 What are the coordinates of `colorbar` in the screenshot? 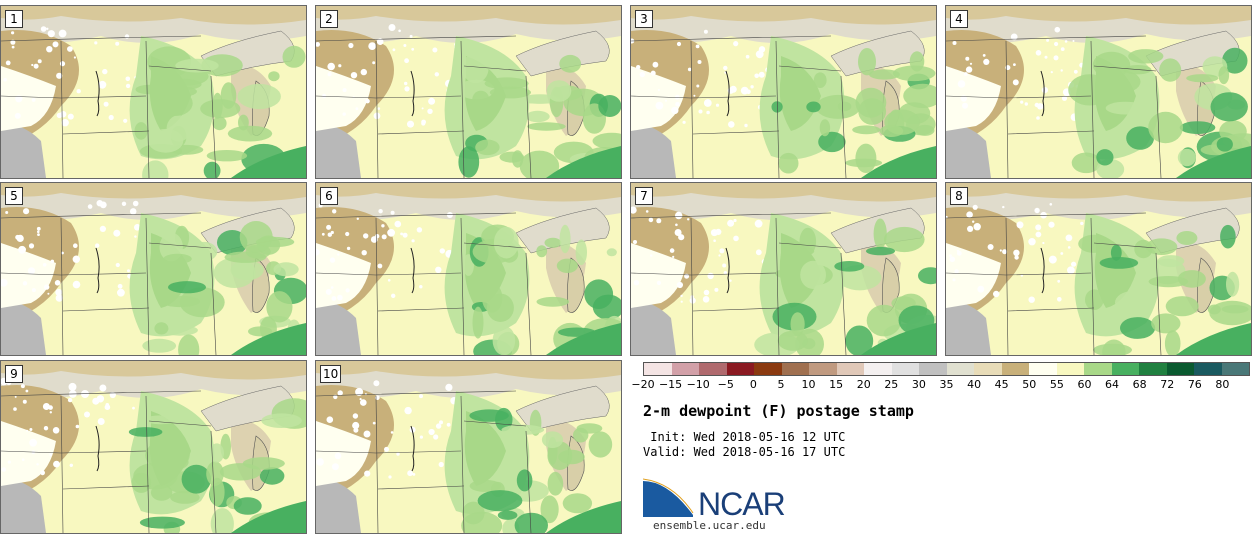 It's located at (946, 369).